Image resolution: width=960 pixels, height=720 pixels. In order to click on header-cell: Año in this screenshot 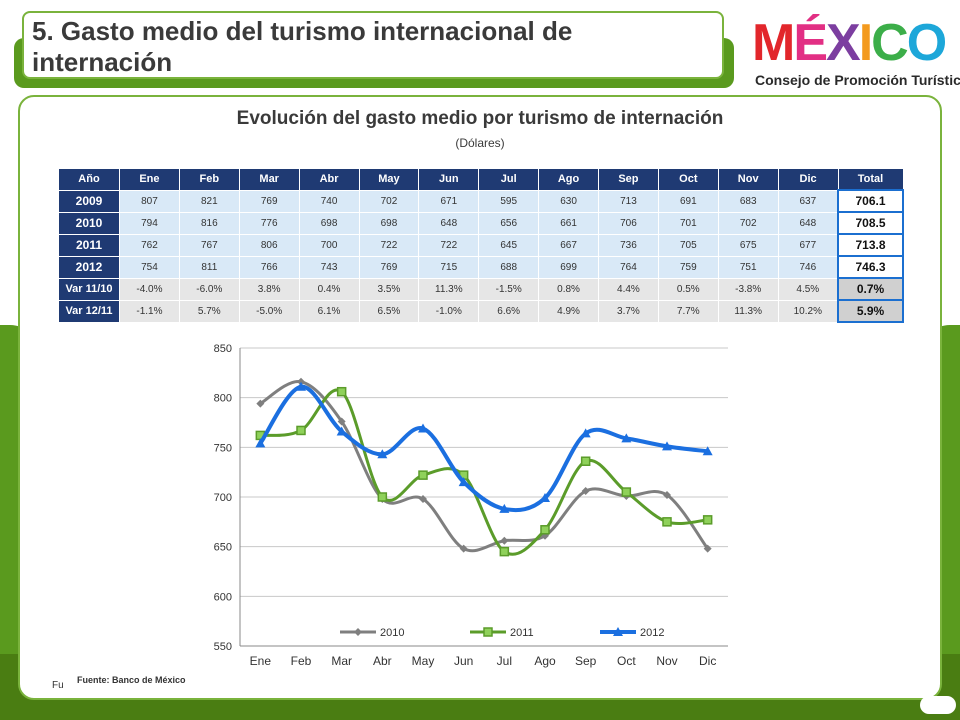, I will do `click(89, 179)`.